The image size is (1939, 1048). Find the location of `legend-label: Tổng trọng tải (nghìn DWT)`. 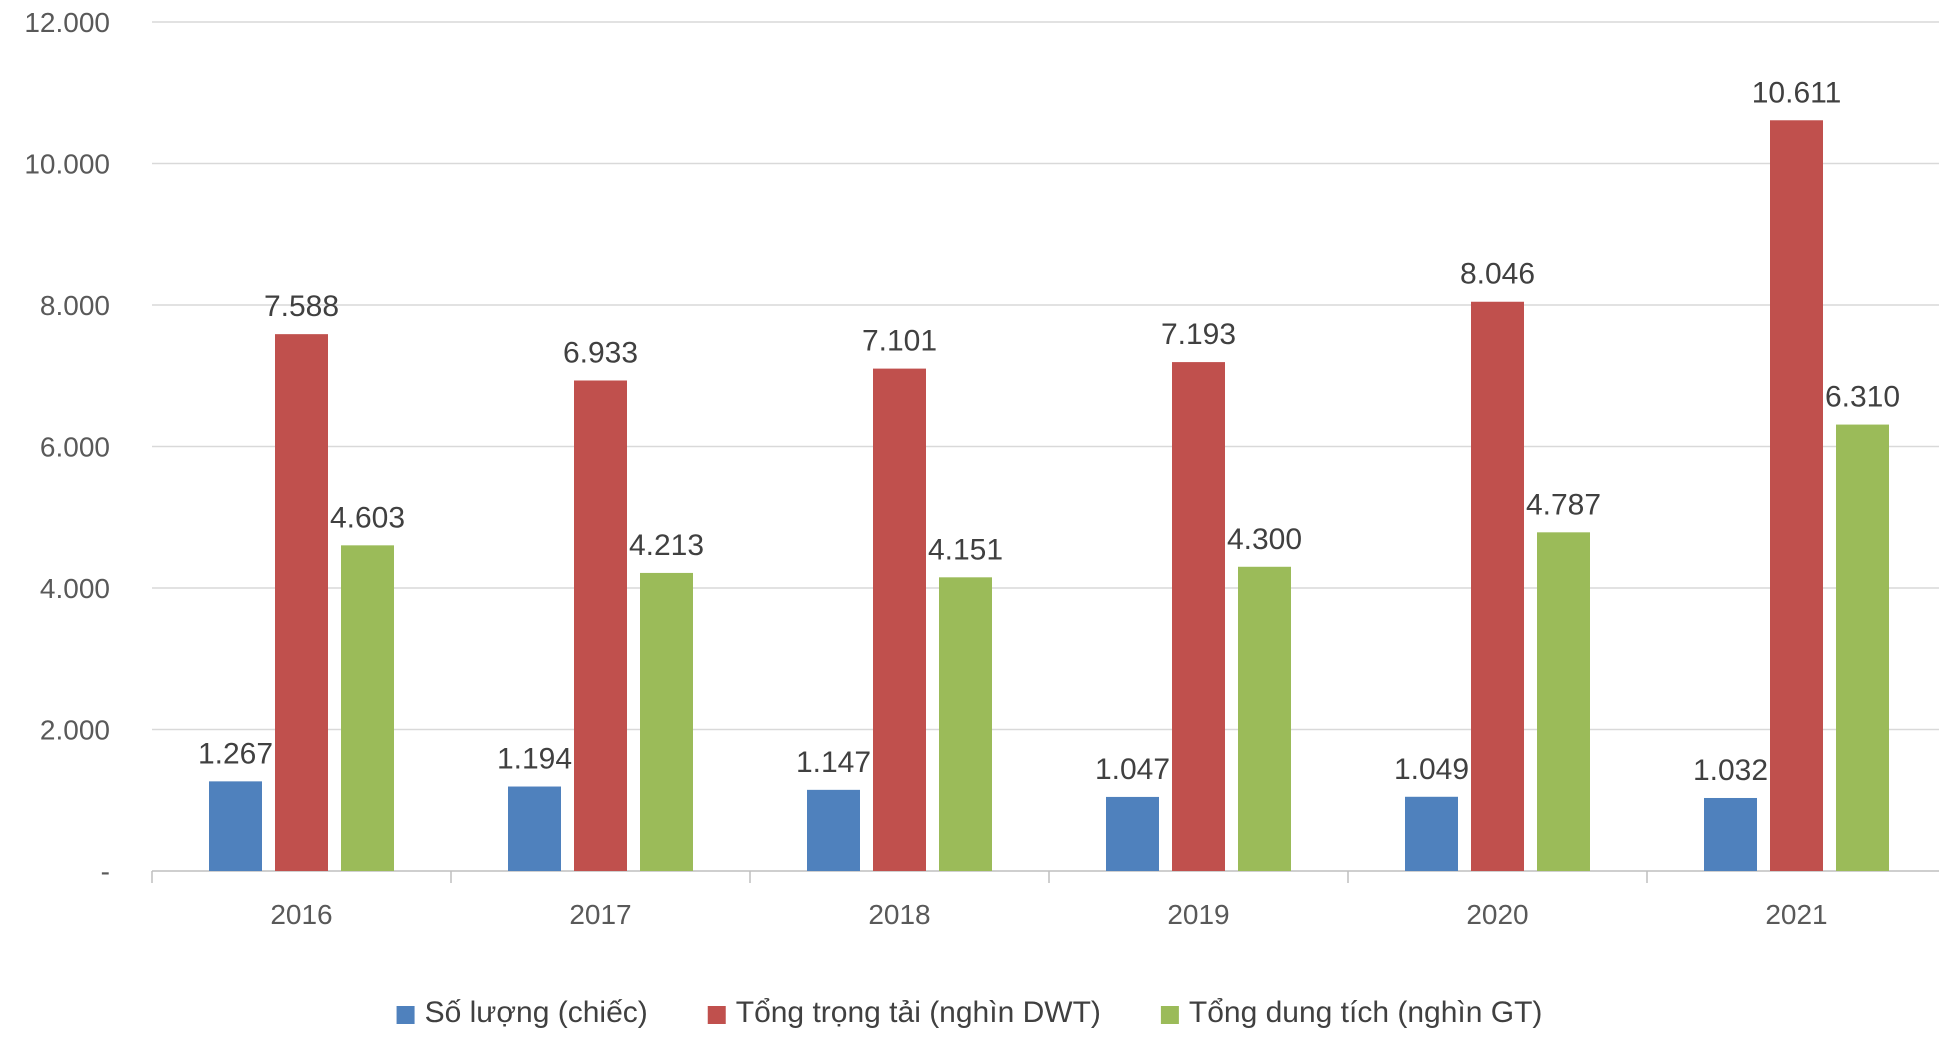

legend-label: Tổng trọng tải (nghìn DWT) is located at coordinates (918, 1012).